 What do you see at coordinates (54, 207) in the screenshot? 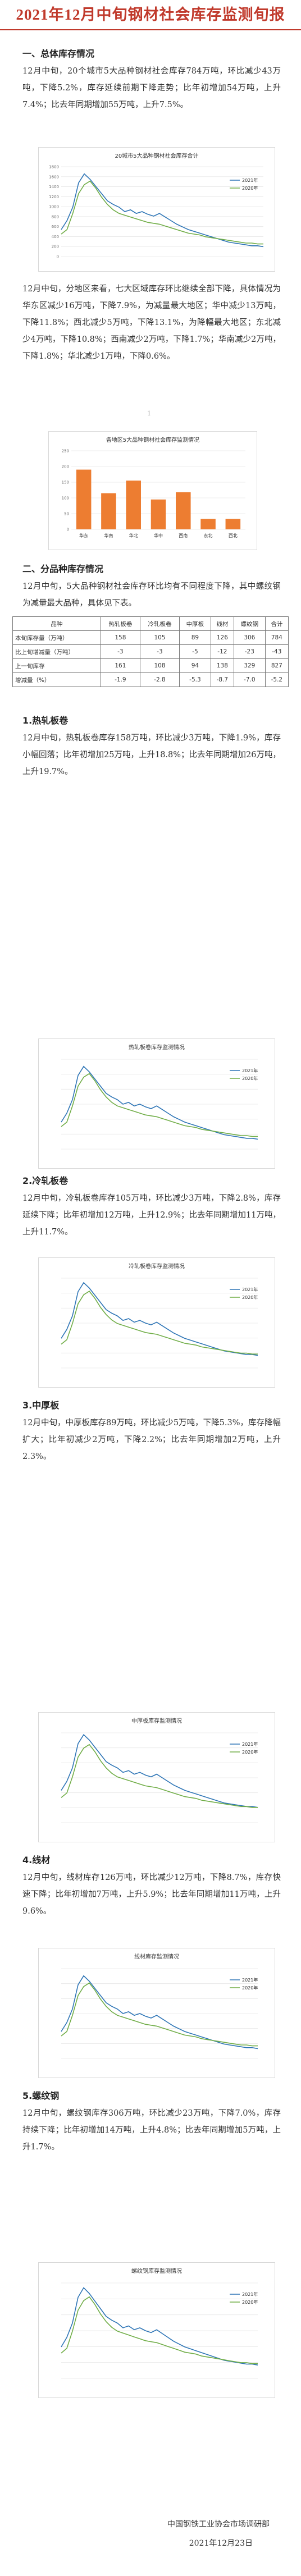
I see `y-tick-label: 1000` at bounding box center [54, 207].